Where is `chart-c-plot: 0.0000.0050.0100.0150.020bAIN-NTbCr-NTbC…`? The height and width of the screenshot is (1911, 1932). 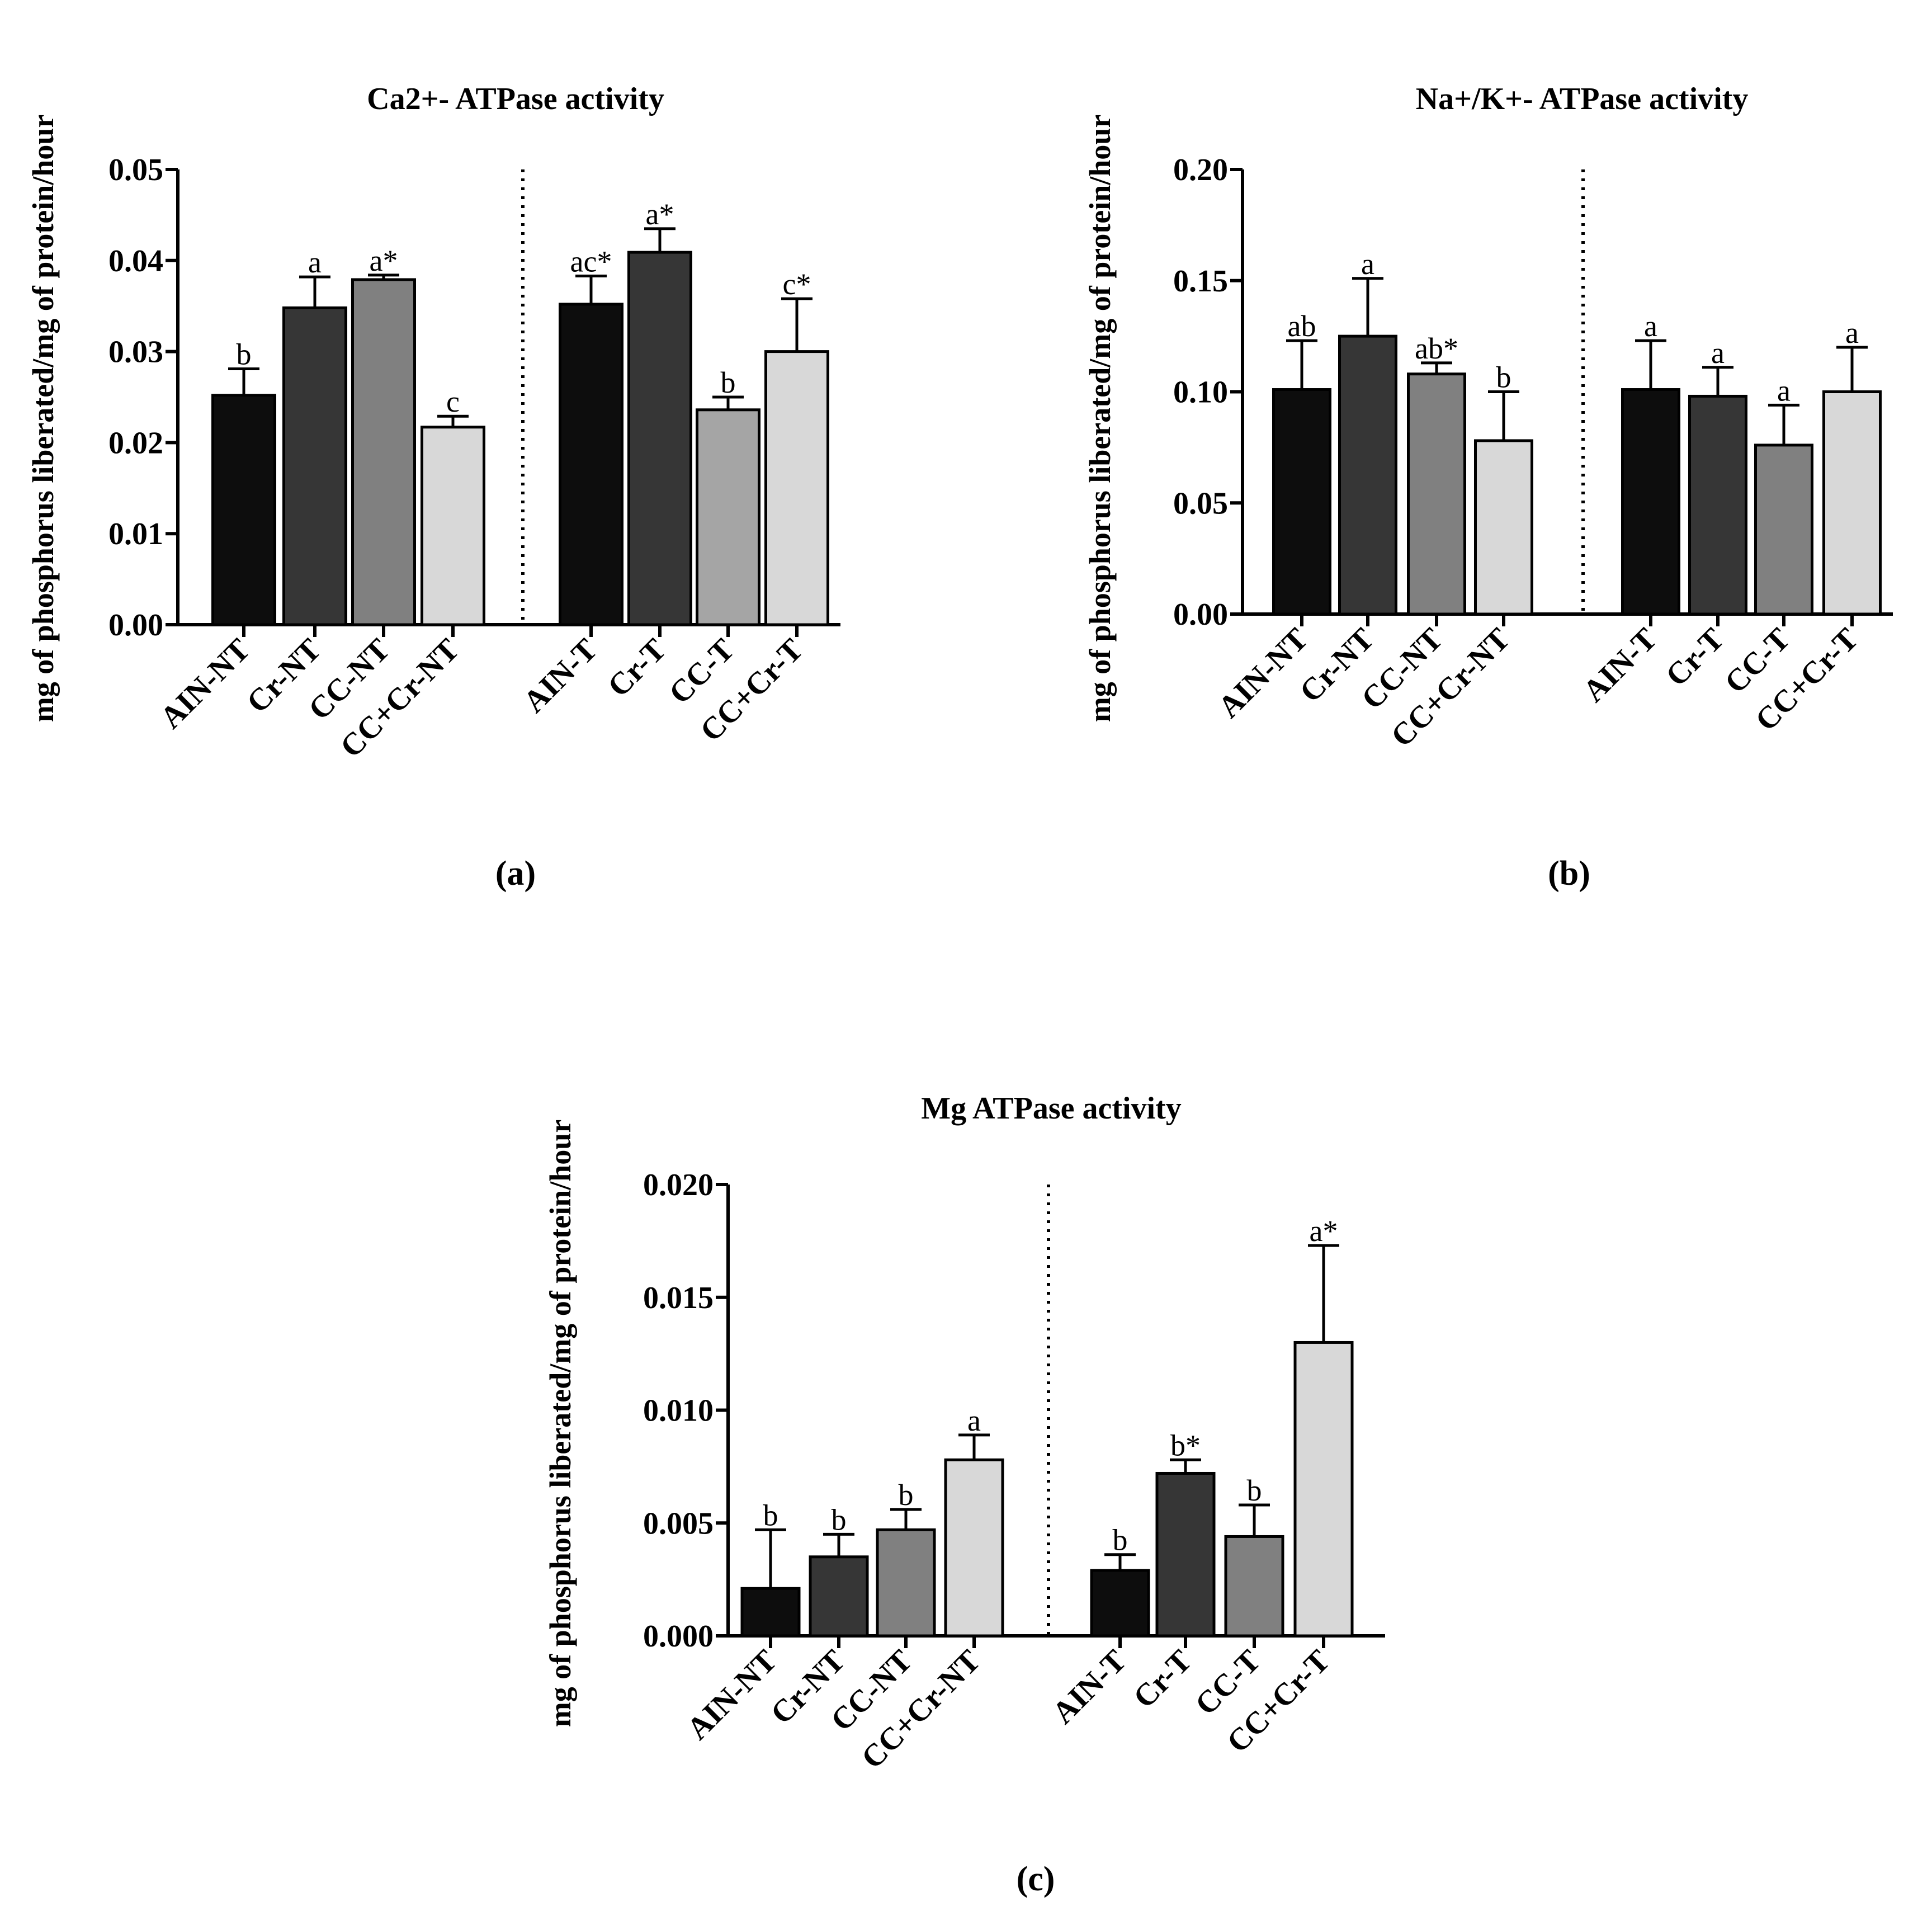 chart-c-plot: 0.0000.0050.0100.0150.020bAIN-NTbCr-NTbC… is located at coordinates (1014, 1472).